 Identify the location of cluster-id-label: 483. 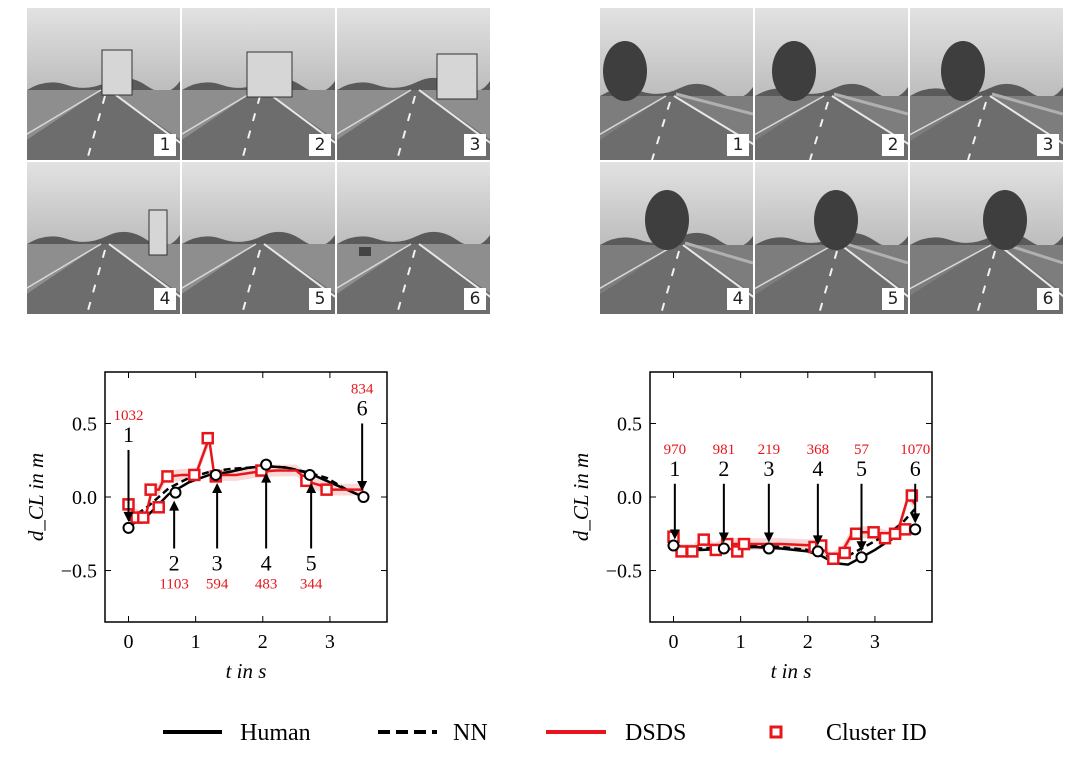
(266, 584).